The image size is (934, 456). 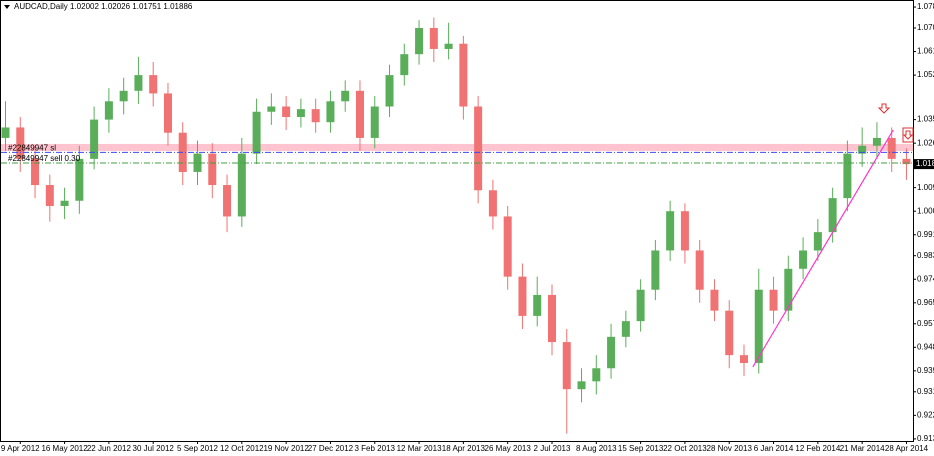 What do you see at coordinates (817, 448) in the screenshot?
I see `x-tick-label: 12 Feb 2014` at bounding box center [817, 448].